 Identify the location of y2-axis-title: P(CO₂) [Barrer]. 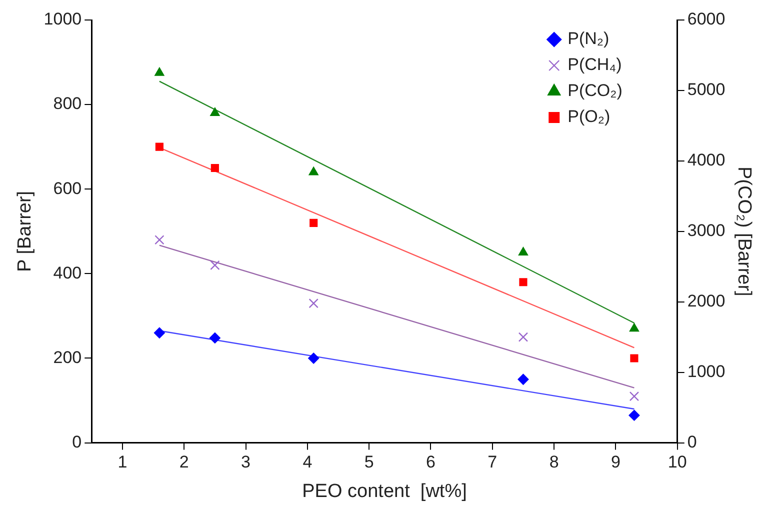
(743, 231).